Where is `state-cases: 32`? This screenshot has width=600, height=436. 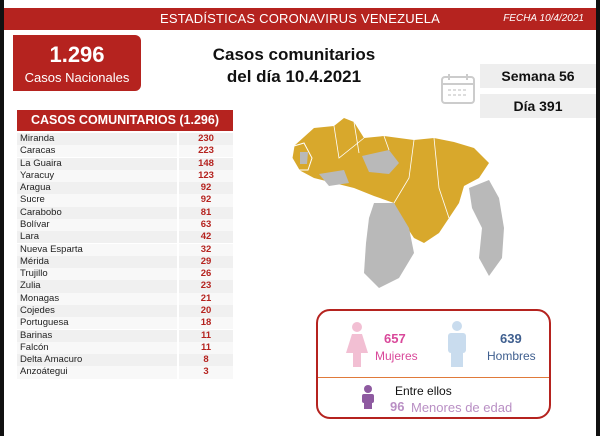 state-cases: 32 is located at coordinates (206, 249).